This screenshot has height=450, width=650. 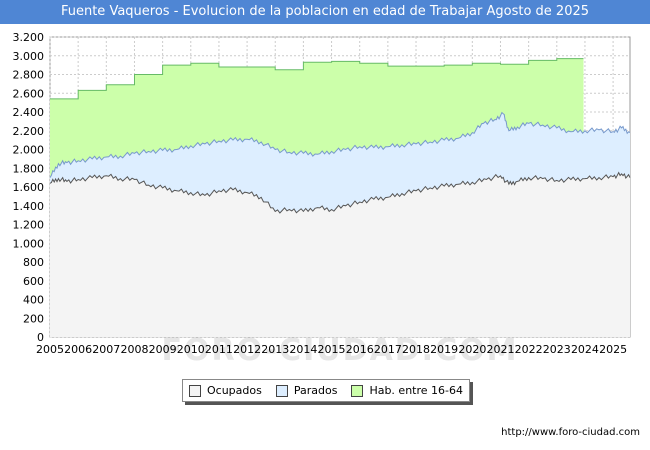 What do you see at coordinates (78, 349) in the screenshot?
I see `x-tick-label: 2006` at bounding box center [78, 349].